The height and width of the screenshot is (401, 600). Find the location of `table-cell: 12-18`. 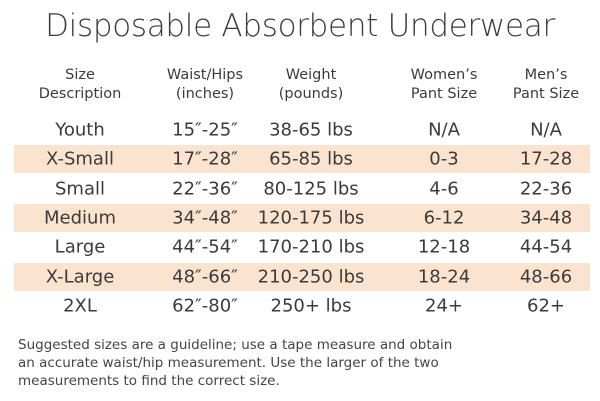

table-cell: 12-18 is located at coordinates (444, 247).